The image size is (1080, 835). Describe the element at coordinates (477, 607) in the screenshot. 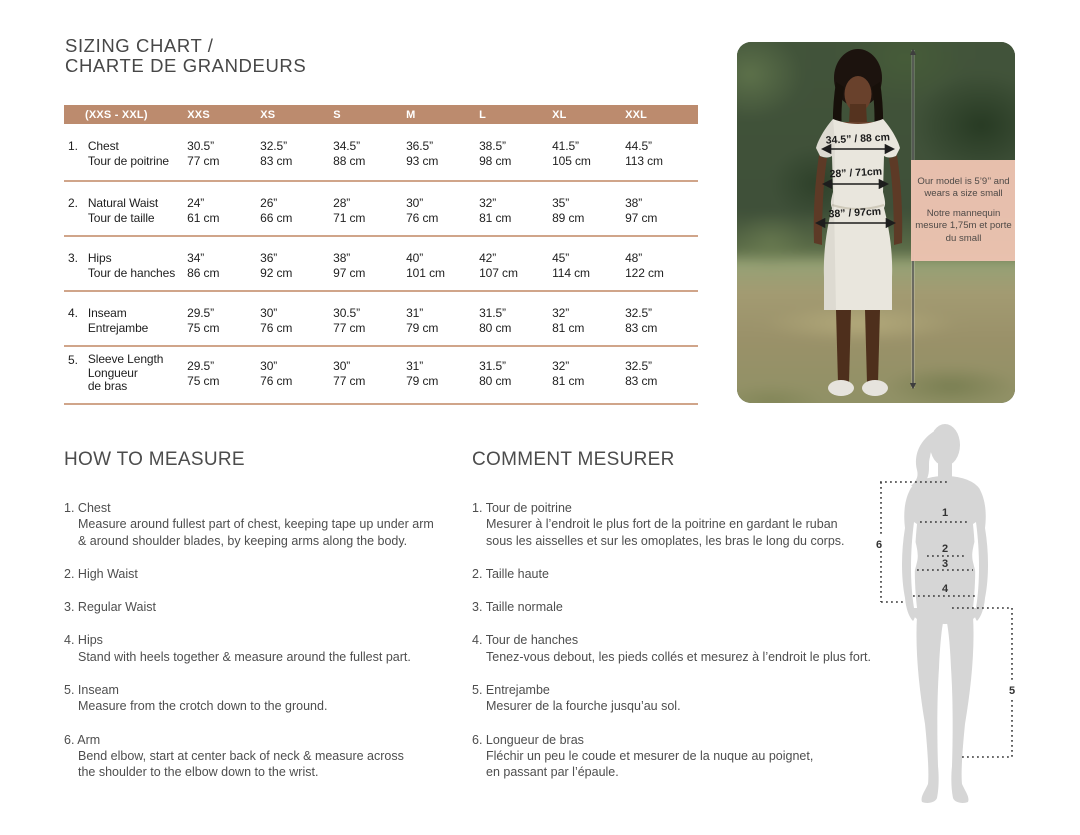

I see `measure-item-number: 3.` at that location.